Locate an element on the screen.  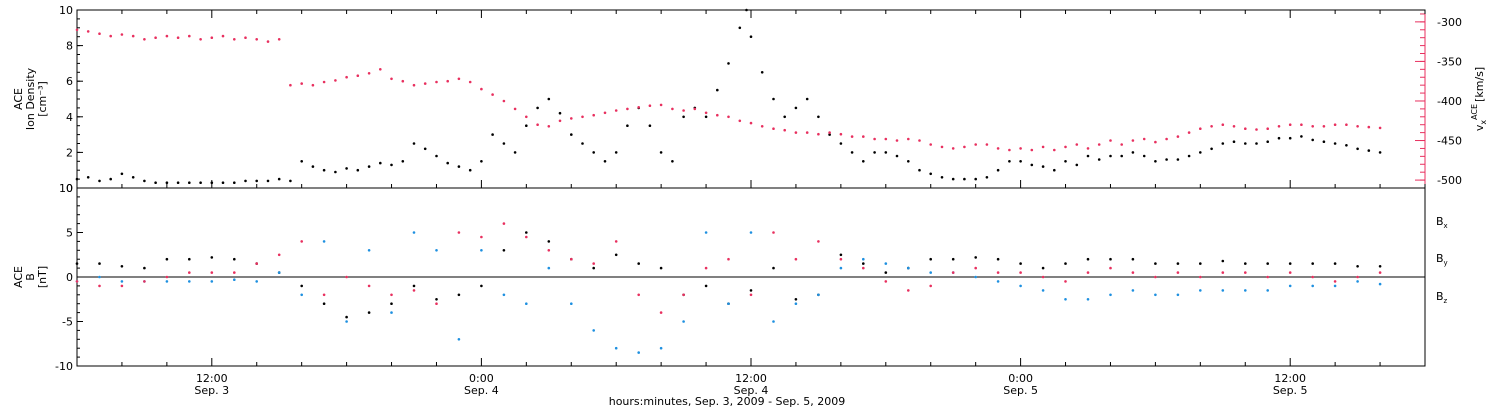
legend-by: By is located at coordinates (1442, 259).